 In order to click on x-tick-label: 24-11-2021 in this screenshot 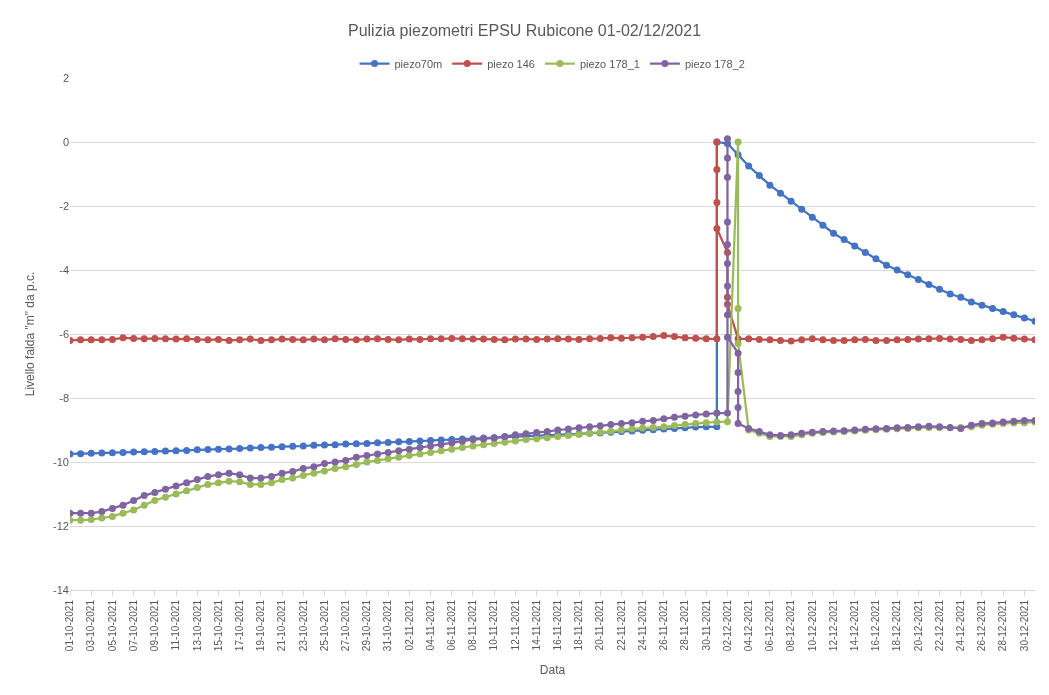, I will do `click(642, 625)`.